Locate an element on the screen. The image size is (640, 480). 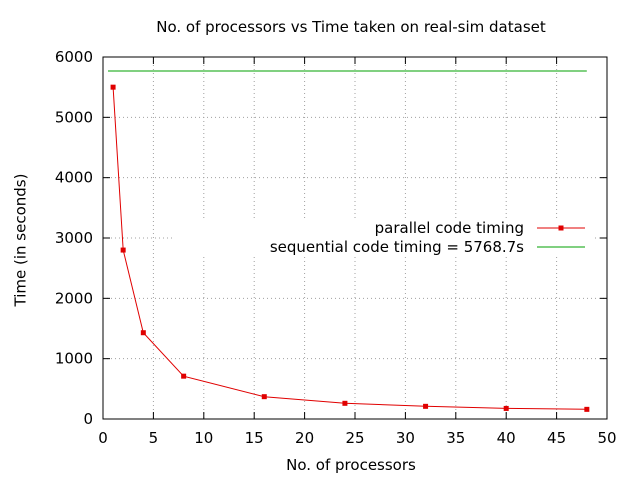
x-tick-label: 20 is located at coordinates (304, 438).